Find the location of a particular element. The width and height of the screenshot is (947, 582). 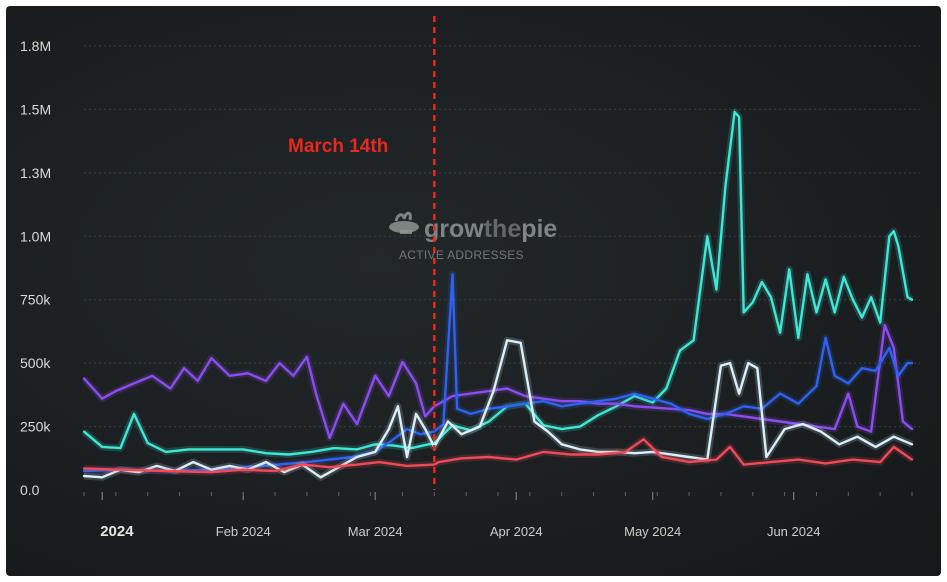

x-tick-label: Mar 2024 is located at coordinates (375, 531).